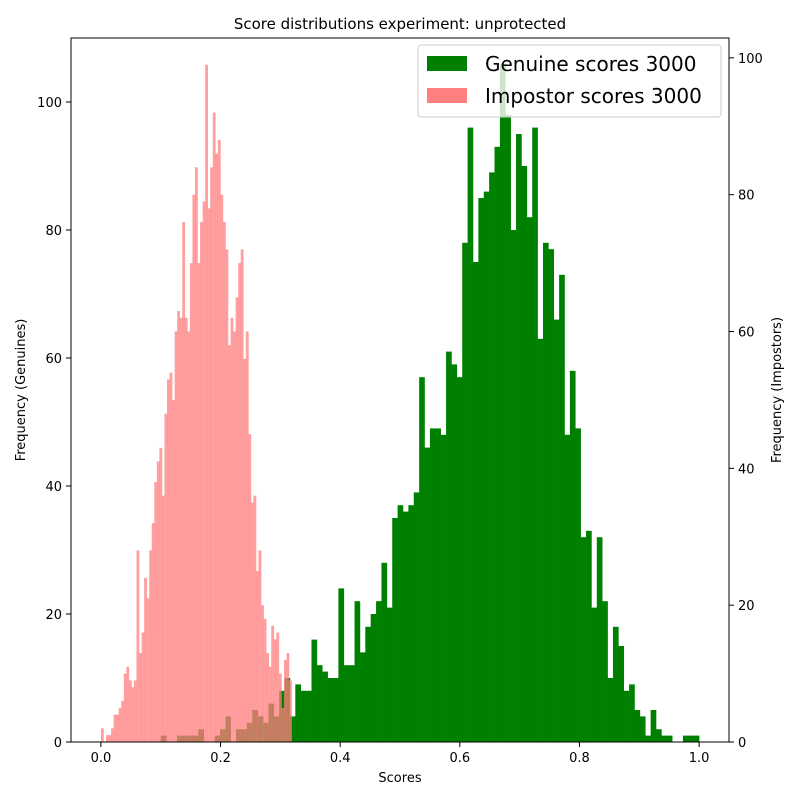 The height and width of the screenshot is (804, 800). I want to click on right-y-tick-label: 40, so click(746, 469).